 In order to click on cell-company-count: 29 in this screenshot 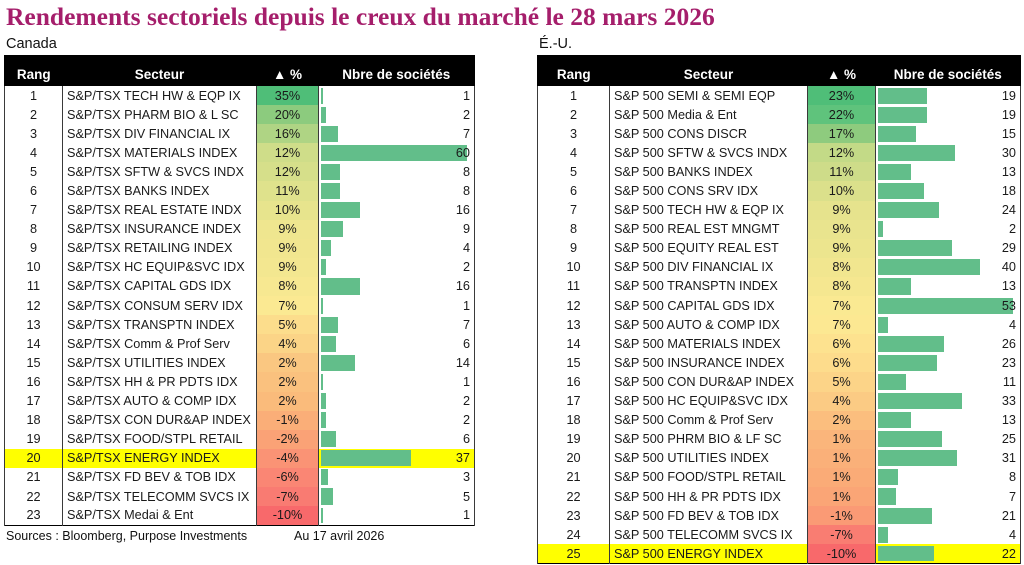, I will do `click(948, 248)`.